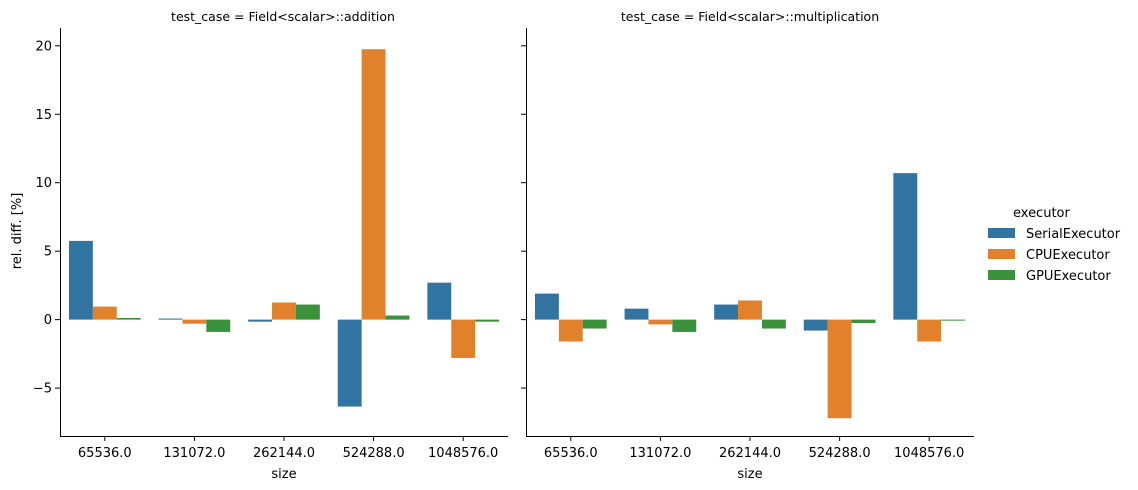  What do you see at coordinates (1001, 275) in the screenshot?
I see `legend-swatch-gpuexecutor` at bounding box center [1001, 275].